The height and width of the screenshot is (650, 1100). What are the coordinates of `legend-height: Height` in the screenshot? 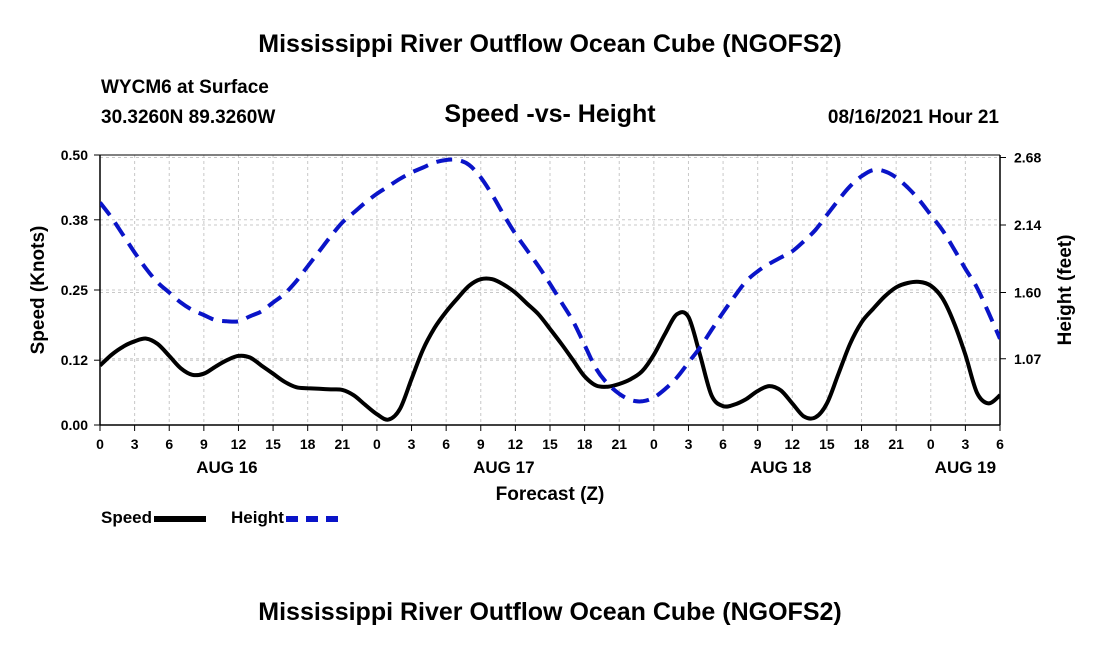 It's located at (284, 518).